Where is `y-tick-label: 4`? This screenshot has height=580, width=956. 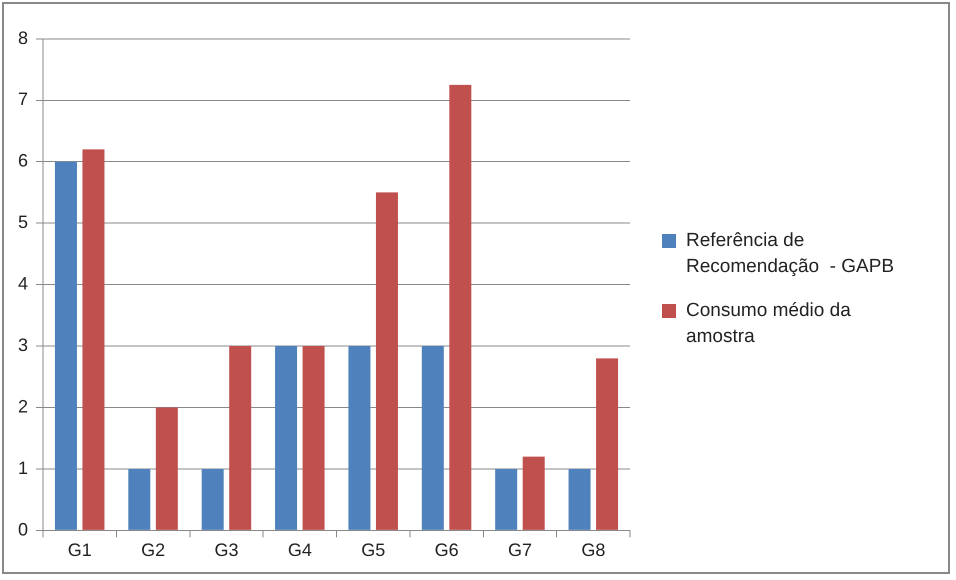
y-tick-label: 4 is located at coordinates (23, 284).